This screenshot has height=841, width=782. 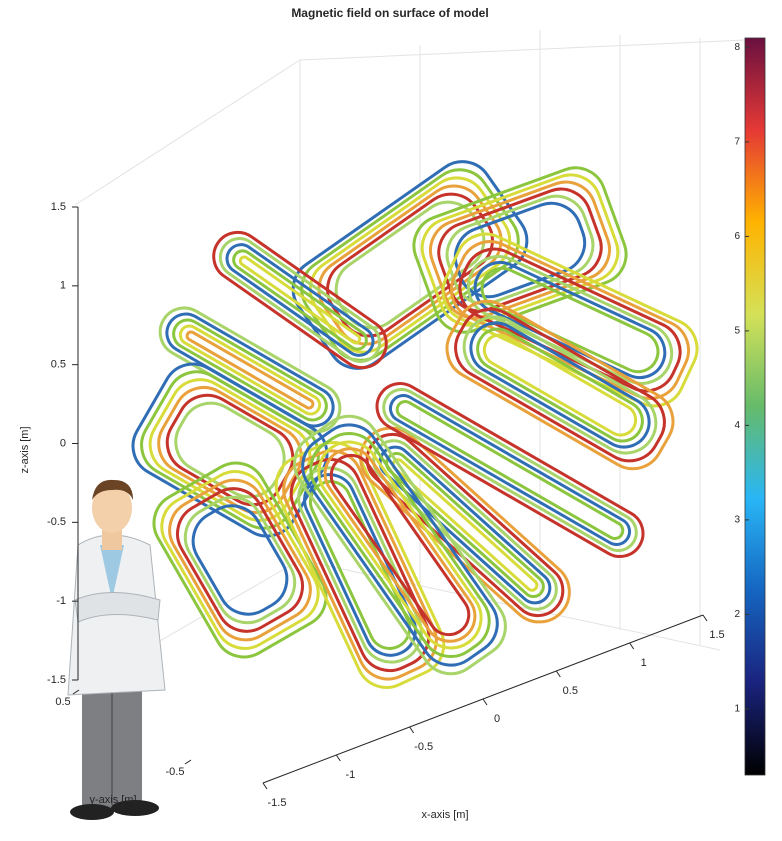 What do you see at coordinates (570, 691) in the screenshot?
I see `x-tick-label: 0.5` at bounding box center [570, 691].